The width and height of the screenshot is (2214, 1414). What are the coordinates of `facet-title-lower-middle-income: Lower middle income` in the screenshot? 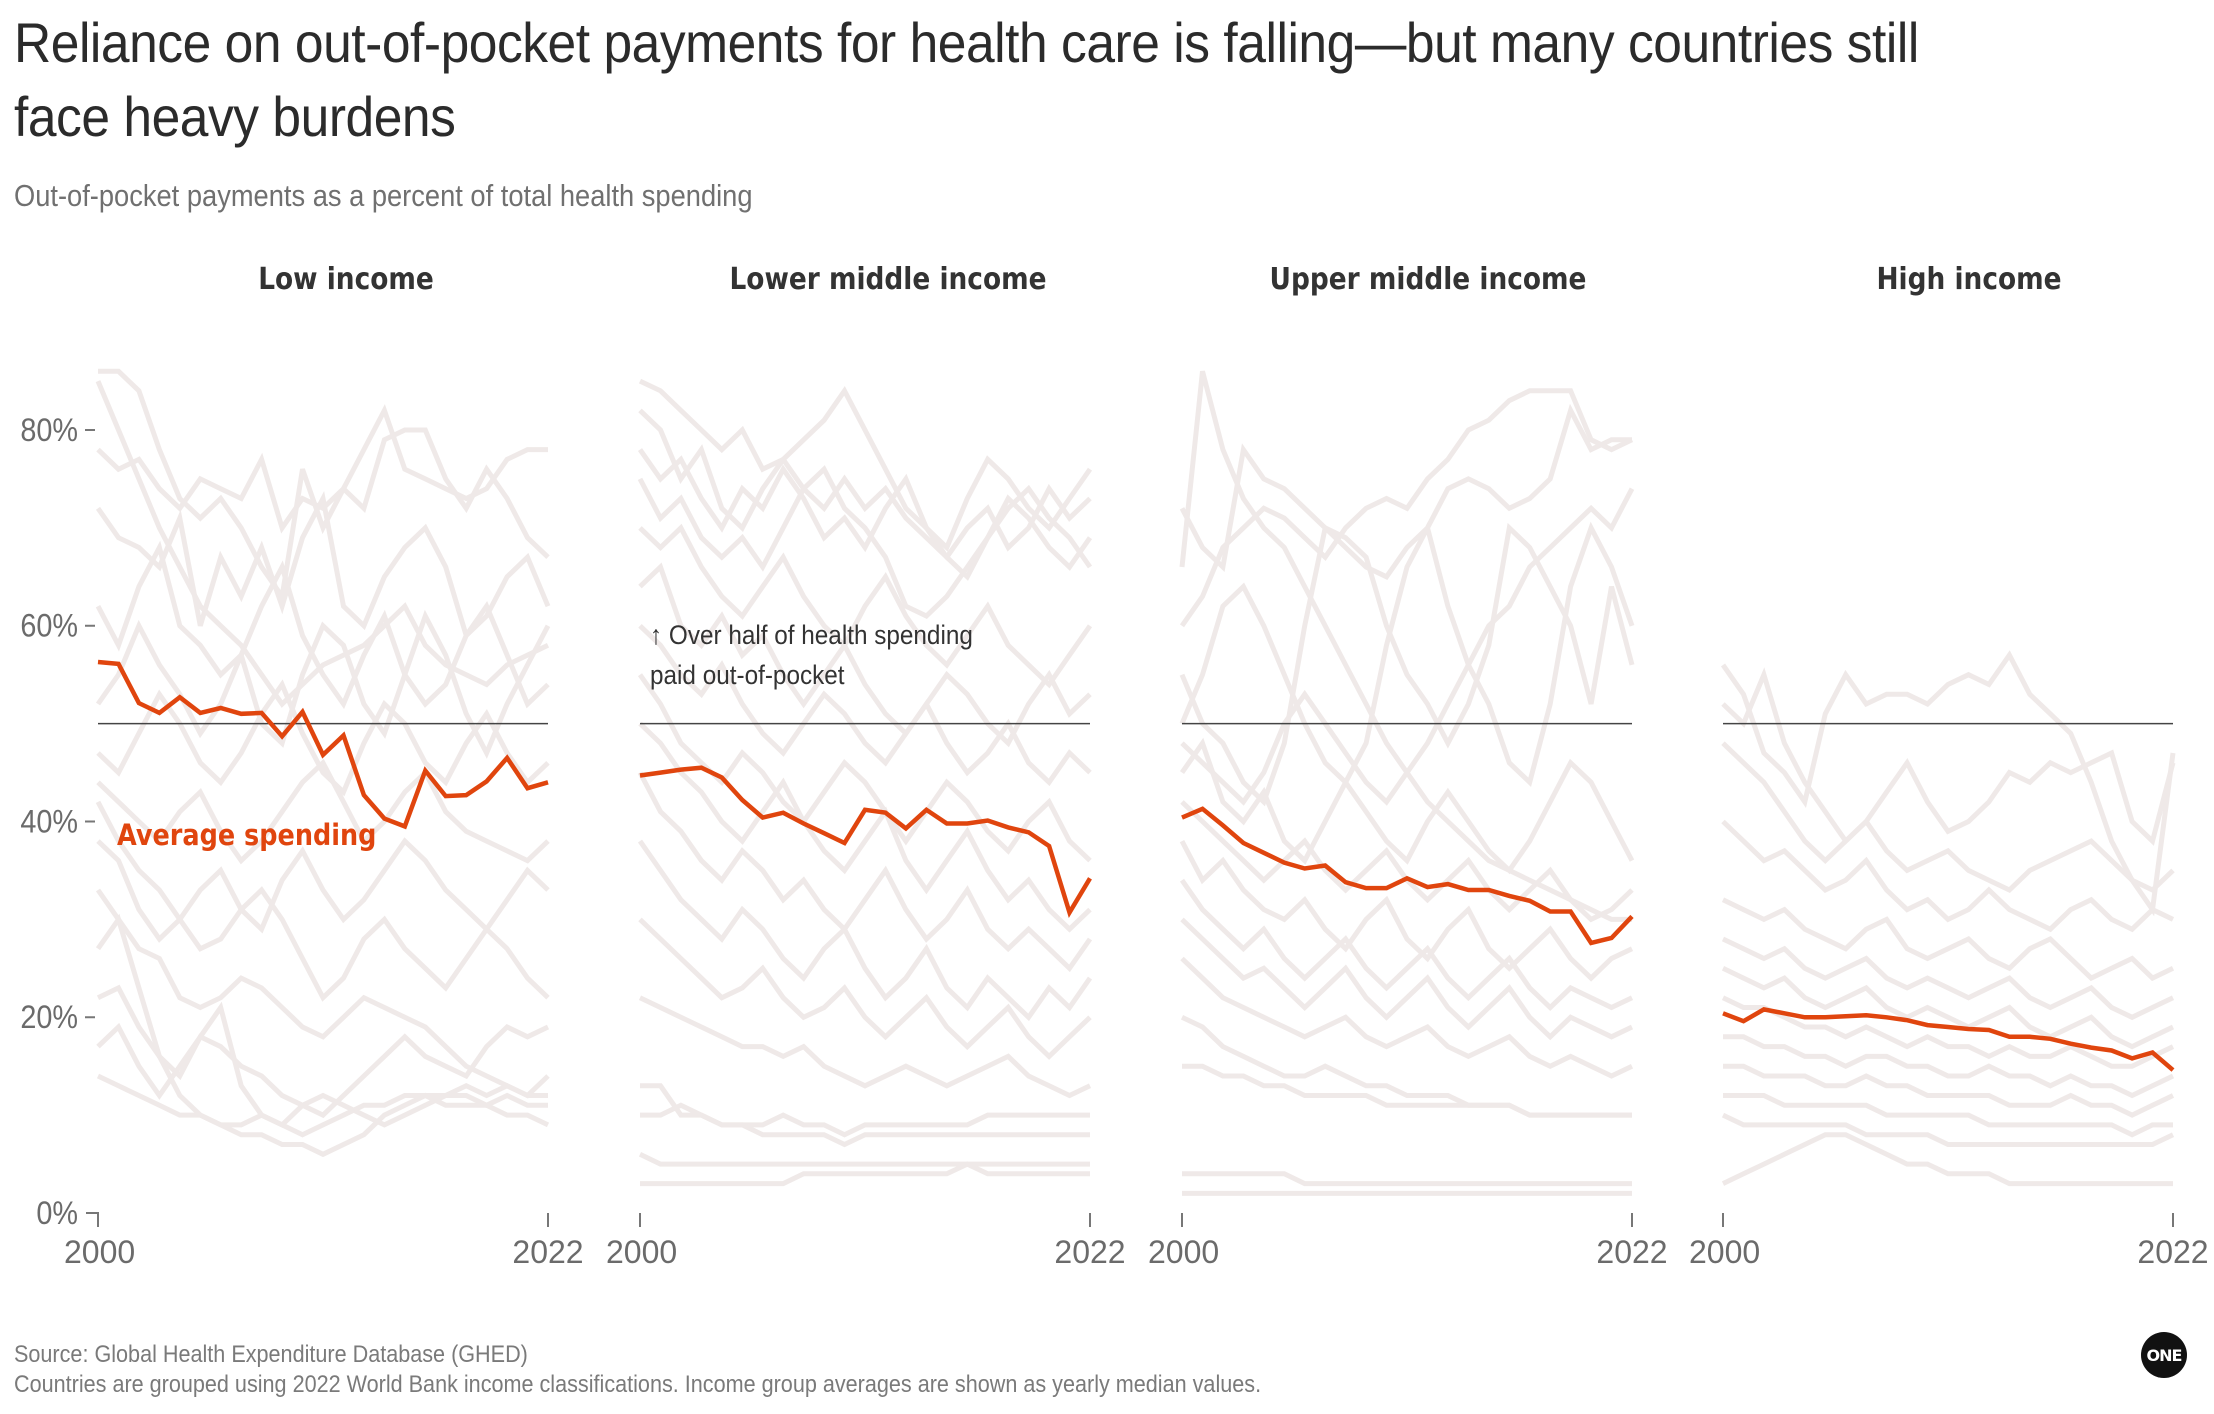 It's located at (888, 279).